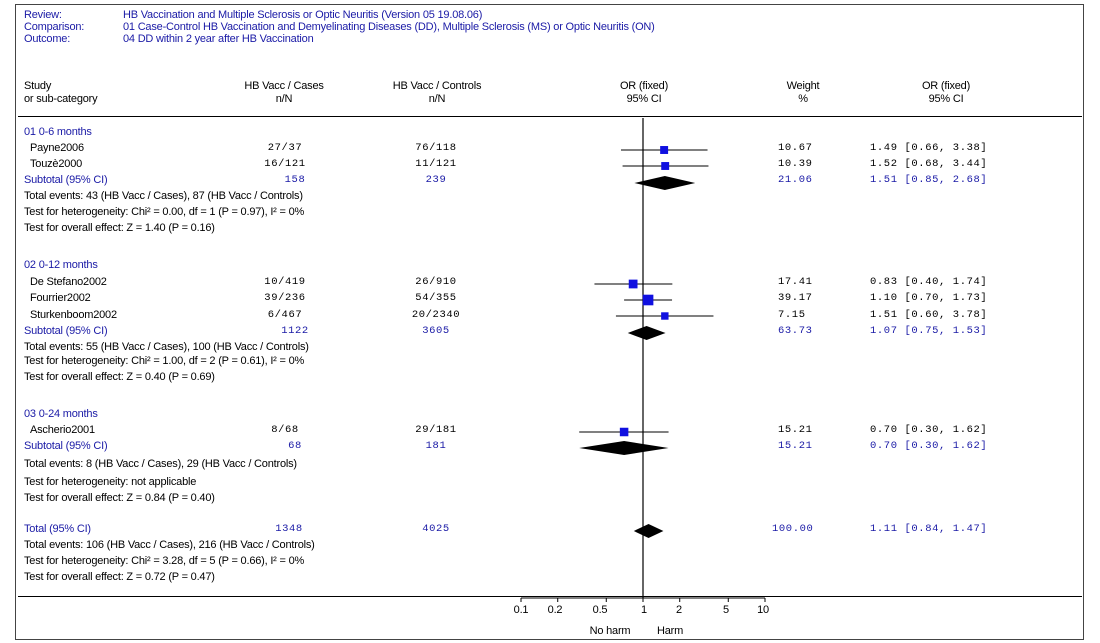 The height and width of the screenshot is (643, 1100). Describe the element at coordinates (60, 298) in the screenshot. I see `study-name: Fourrier2002` at that location.